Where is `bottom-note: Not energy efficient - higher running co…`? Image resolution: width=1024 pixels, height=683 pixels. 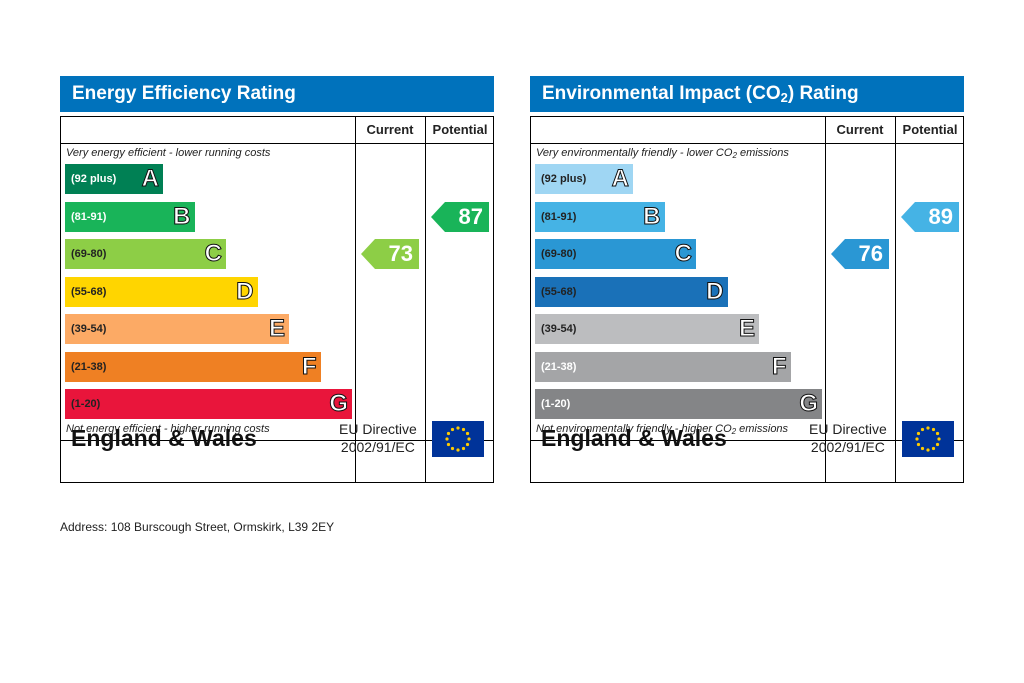 bottom-note: Not energy efficient - higher running co… is located at coordinates (168, 429).